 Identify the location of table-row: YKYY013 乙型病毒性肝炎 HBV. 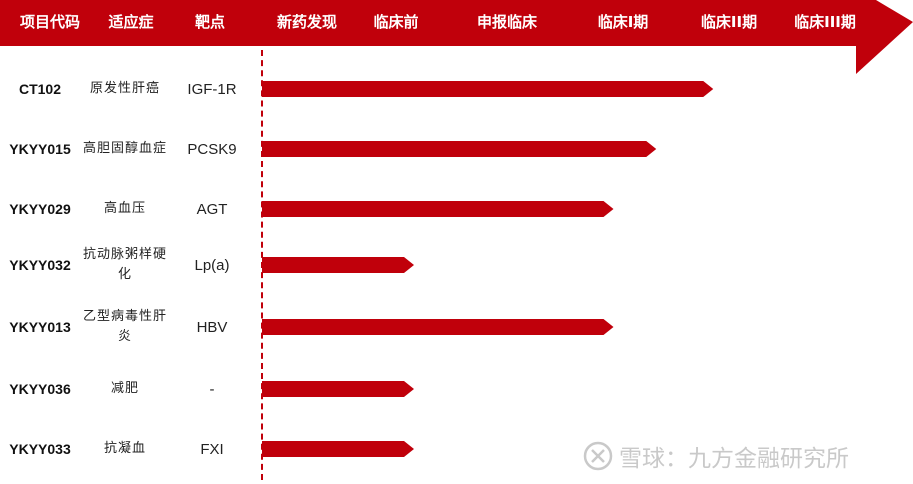
(456, 327).